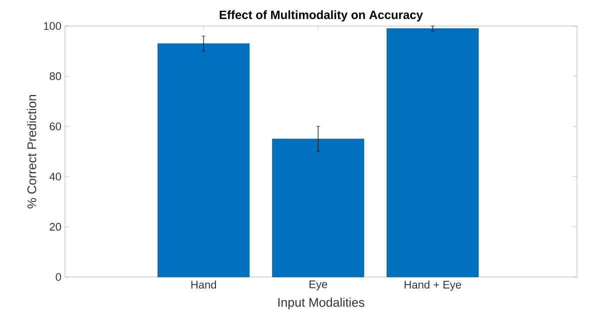  Describe the element at coordinates (56, 226) in the screenshot. I see `y-tick-label: 20` at that location.